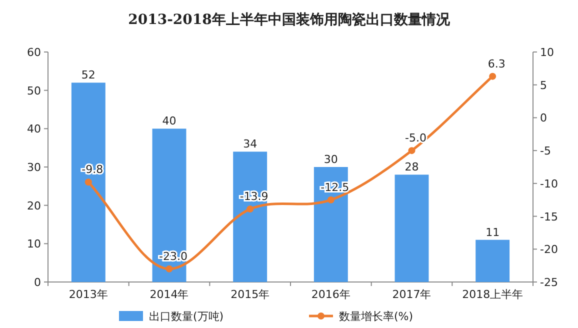 Image resolution: width=578 pixels, height=328 pixels. I want to click on x-tick-label: 2015年, so click(250, 294).